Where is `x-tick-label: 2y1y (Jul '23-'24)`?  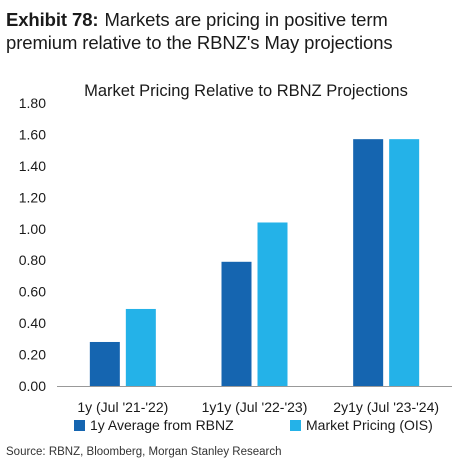
x-tick-label: 2y1y (Jul '23-'24) is located at coordinates (386, 407).